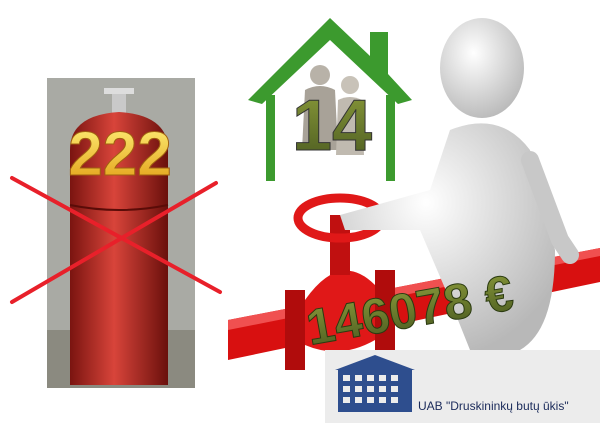  I want to click on house-number: 14, so click(332, 126).